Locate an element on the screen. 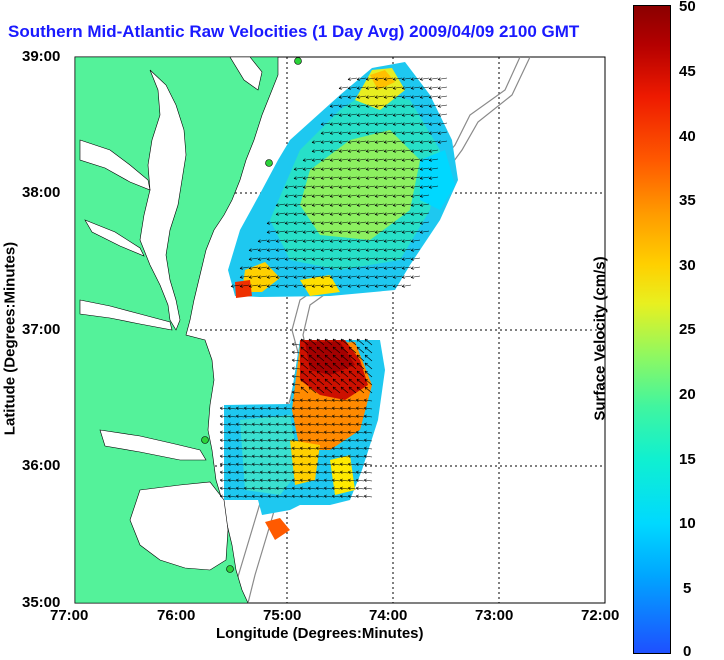  pamlico-sound is located at coordinates (179, 526).